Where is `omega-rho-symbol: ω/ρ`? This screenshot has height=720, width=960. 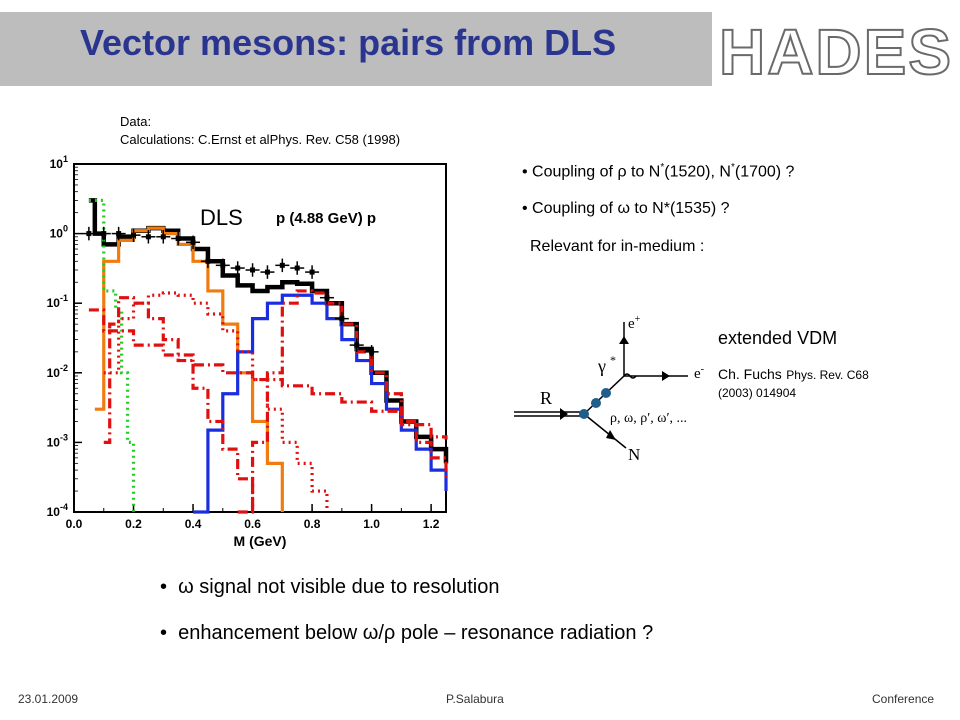
omega-rho-symbol: ω/ρ is located at coordinates (379, 633).